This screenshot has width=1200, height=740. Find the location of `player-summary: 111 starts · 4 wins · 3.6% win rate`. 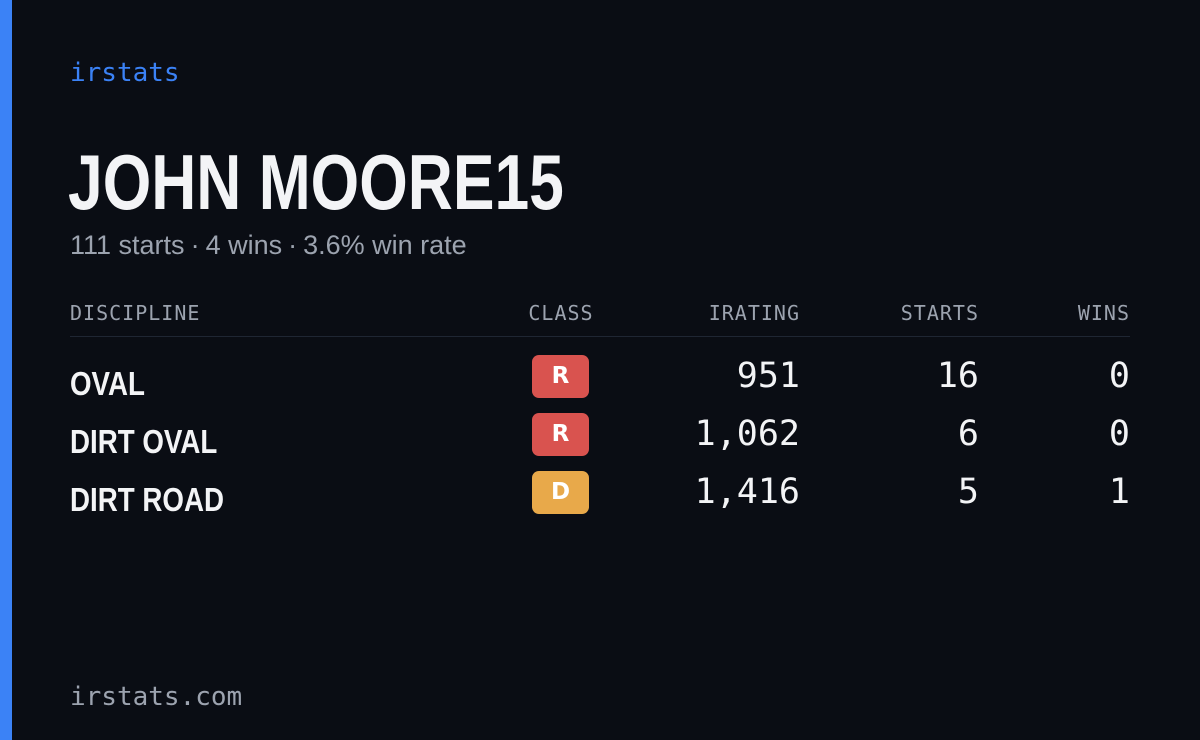

player-summary: 111 starts · 4 wins · 3.6% win rate is located at coordinates (268, 245).